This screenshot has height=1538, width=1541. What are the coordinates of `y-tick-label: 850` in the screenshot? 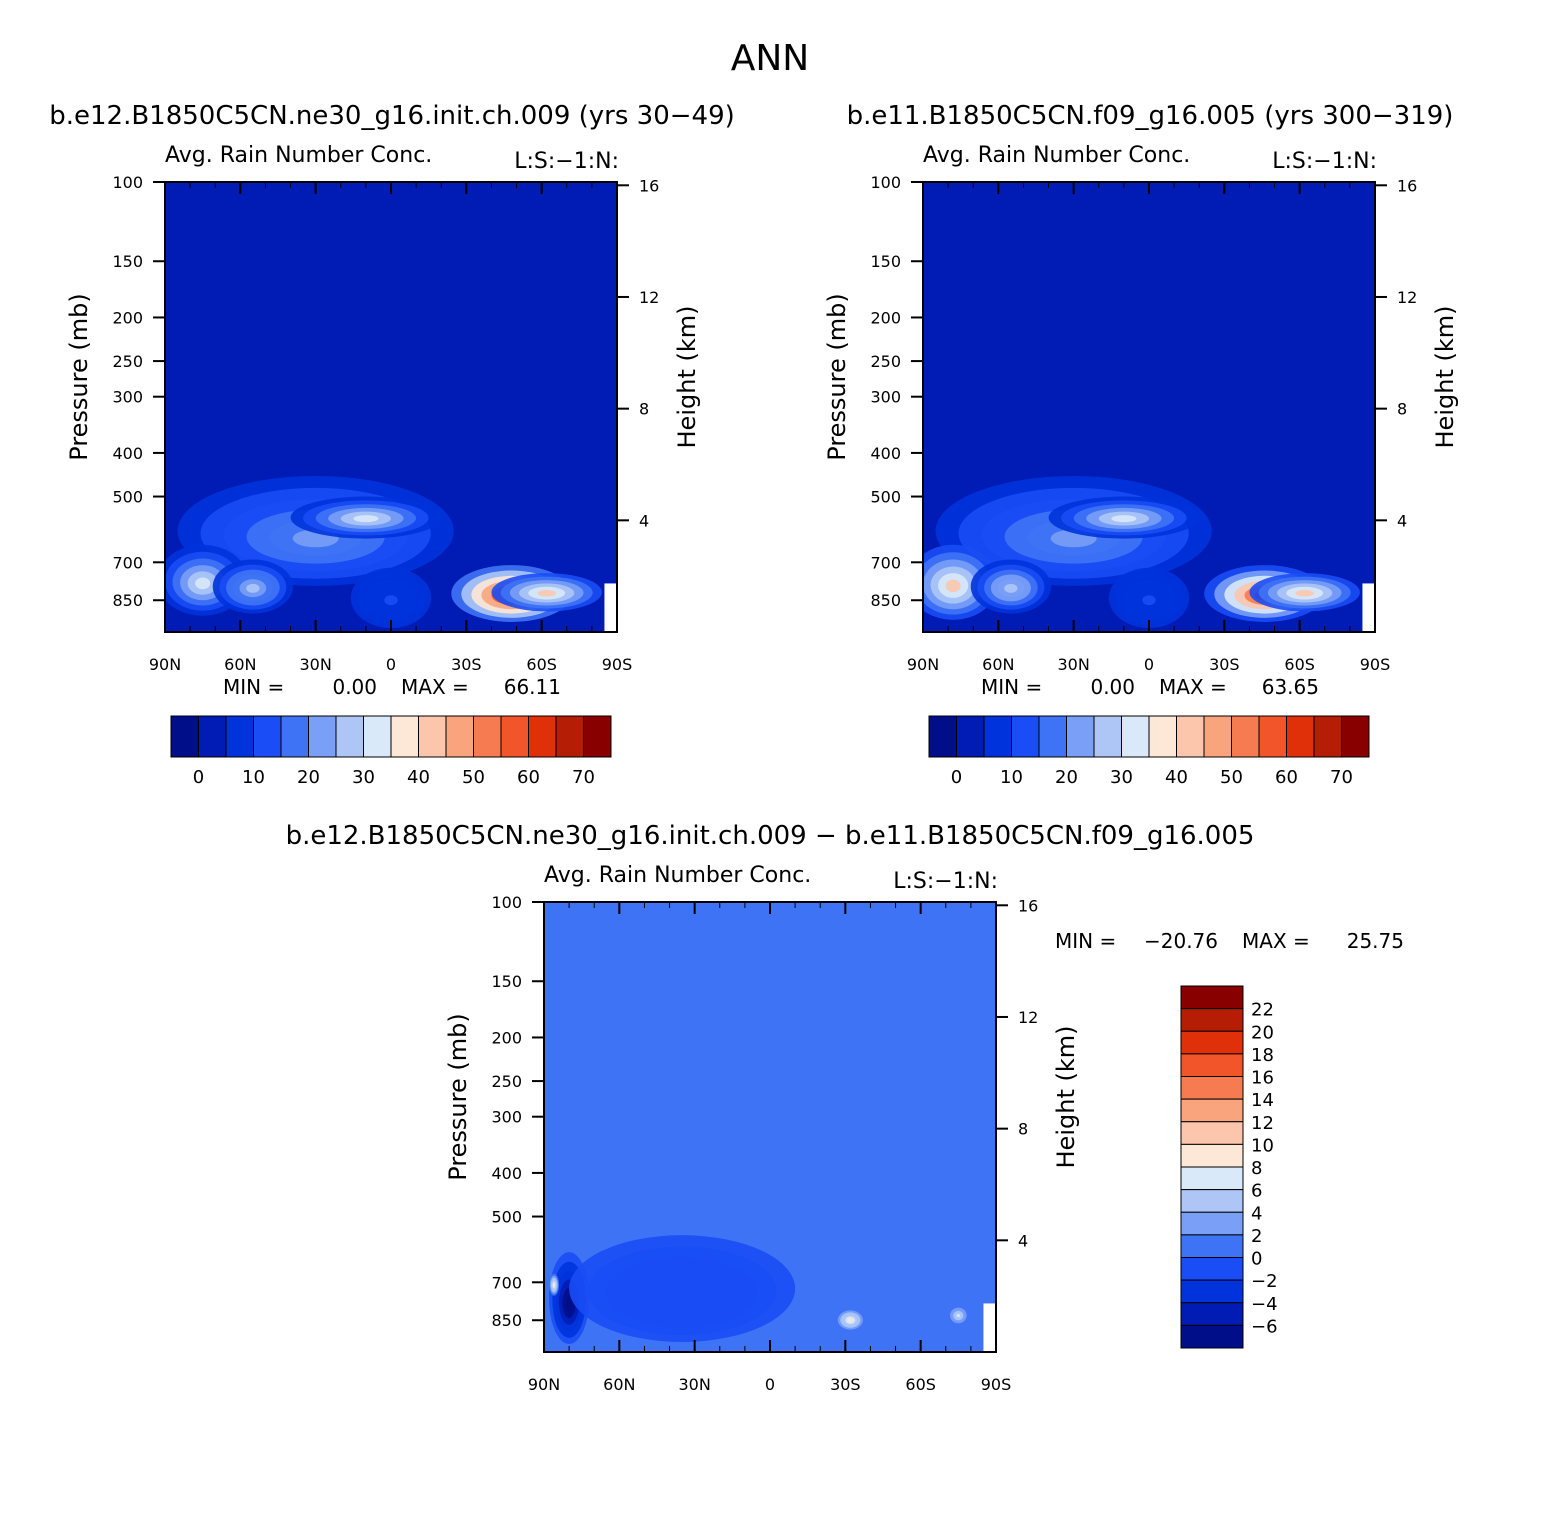 It's located at (127, 600).